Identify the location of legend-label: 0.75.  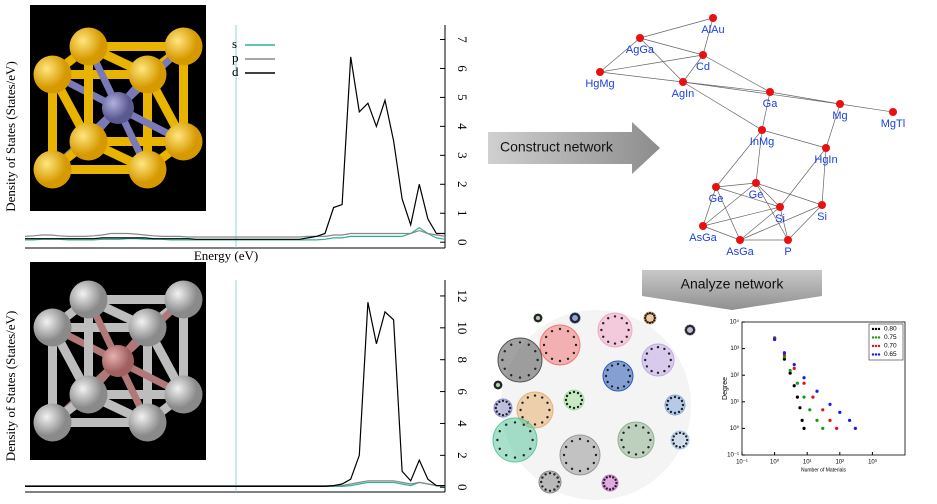
(890, 337).